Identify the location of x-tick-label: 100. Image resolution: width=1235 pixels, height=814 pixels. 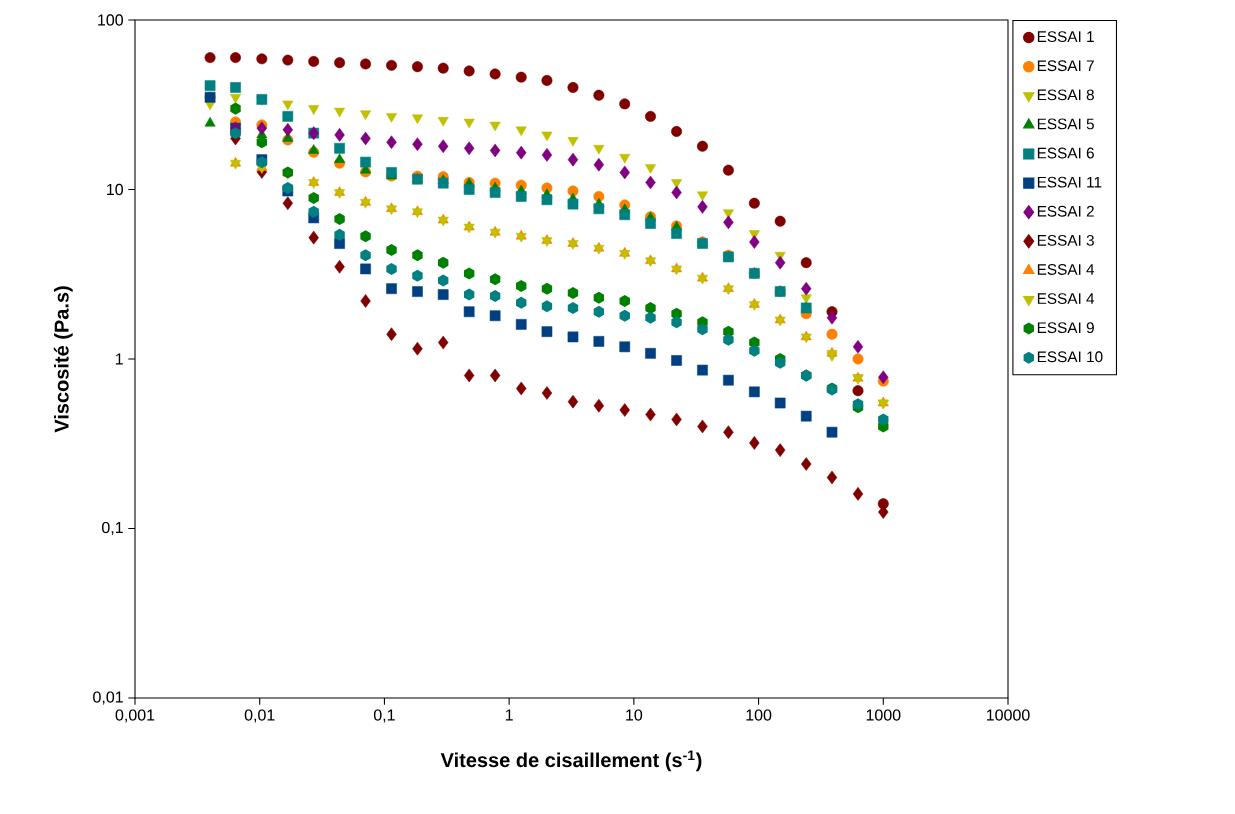
(759, 715).